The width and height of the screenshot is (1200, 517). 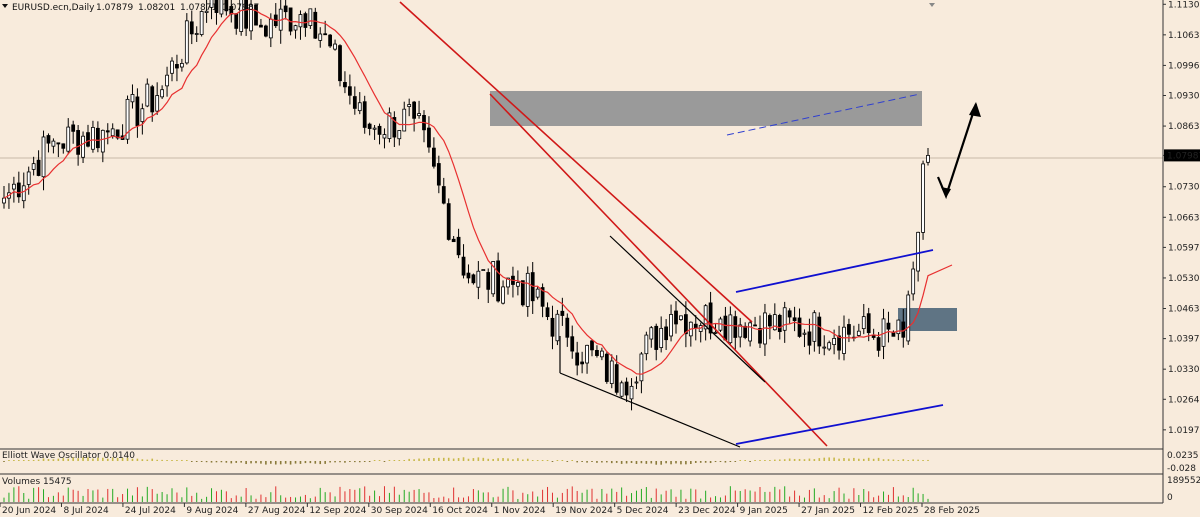 I want to click on volume-tick-high: 189552, so click(x=1183, y=481).